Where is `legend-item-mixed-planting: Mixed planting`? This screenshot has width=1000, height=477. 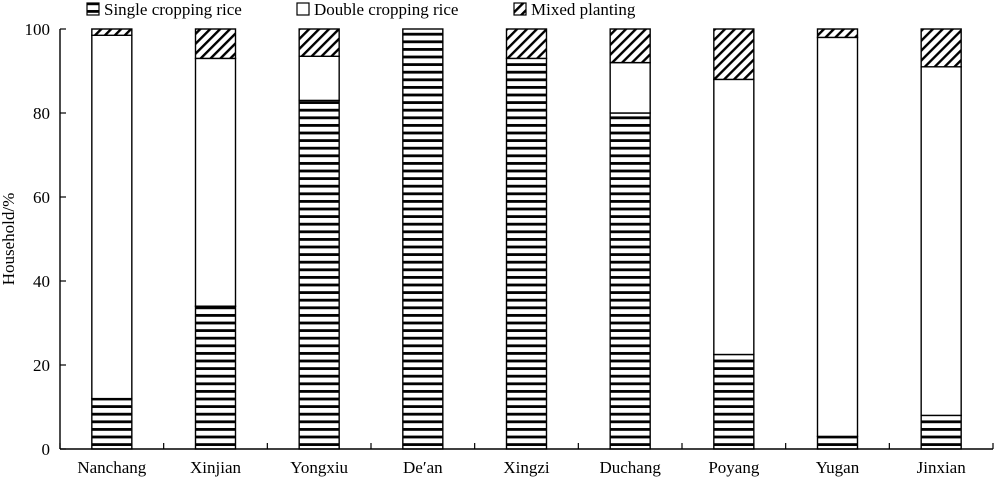
legend-item-mixed-planting: Mixed planting is located at coordinates (574, 9).